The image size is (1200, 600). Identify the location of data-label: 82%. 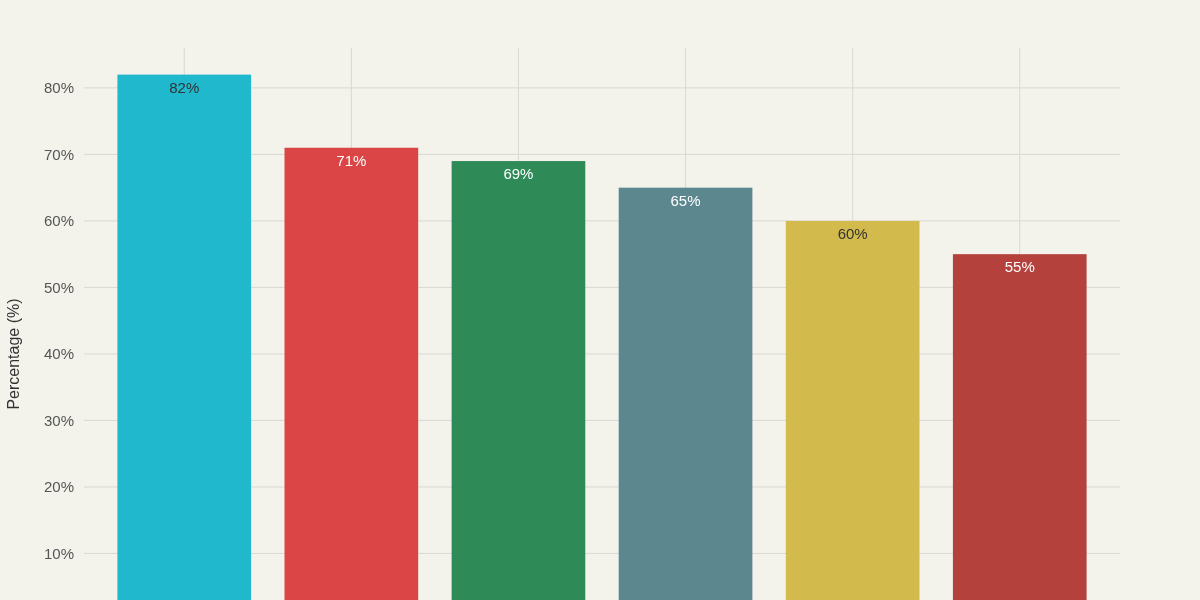
(184, 87).